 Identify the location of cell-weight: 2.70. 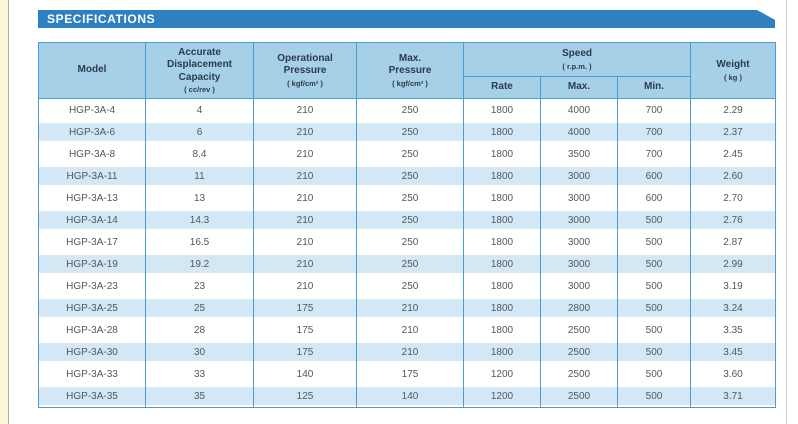
(733, 198).